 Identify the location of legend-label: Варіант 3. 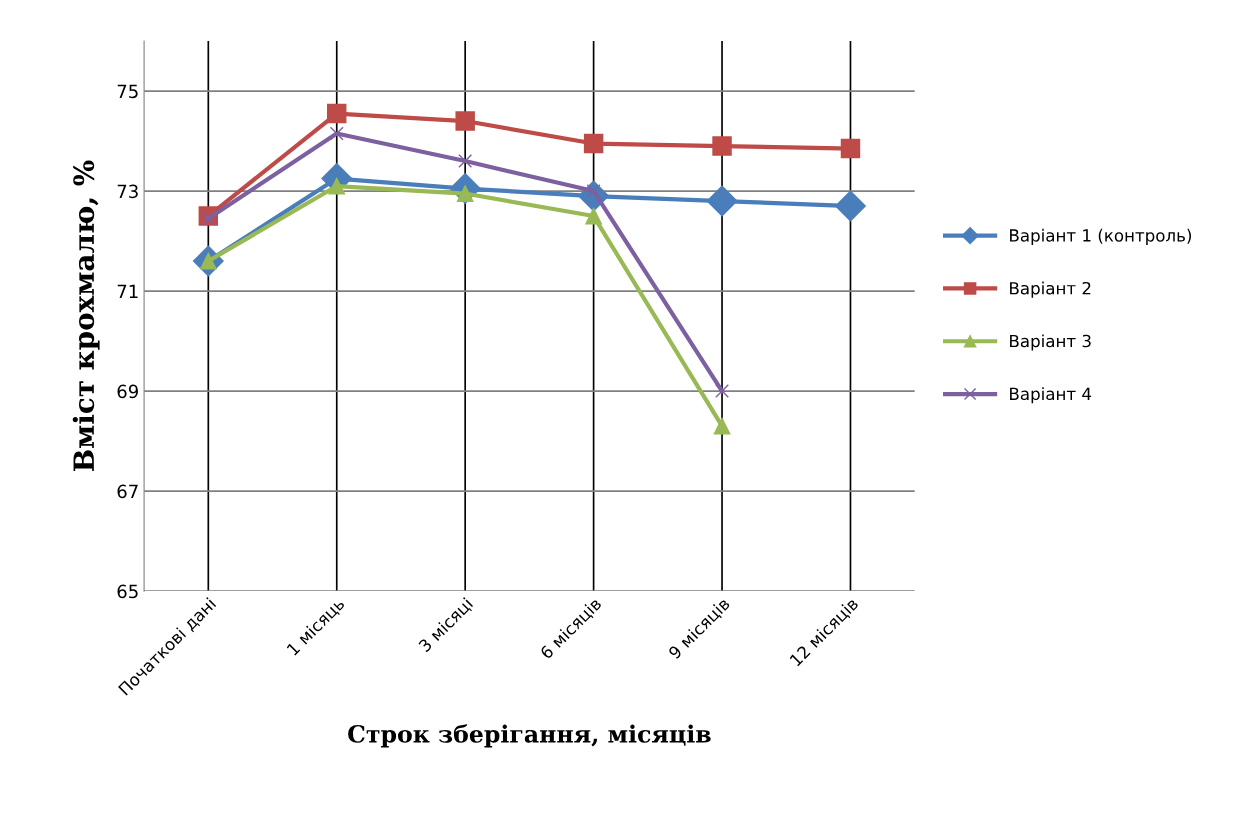
(1050, 342).